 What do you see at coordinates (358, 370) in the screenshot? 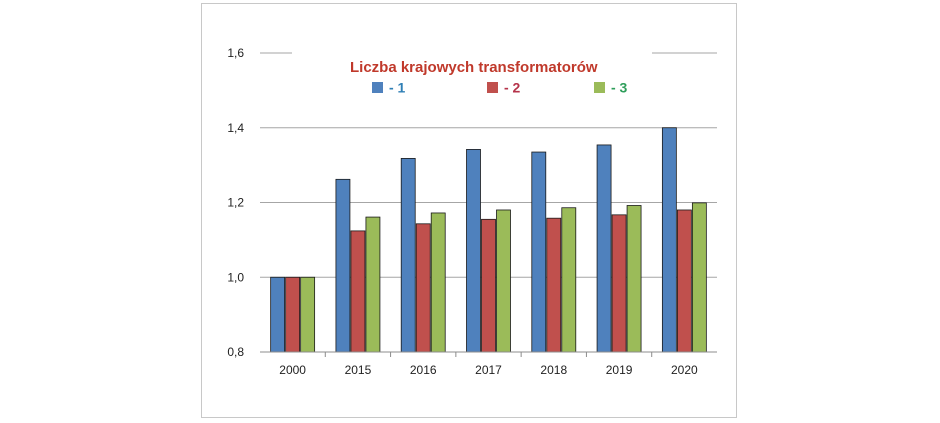
I see `x-tick-label: 2015` at bounding box center [358, 370].